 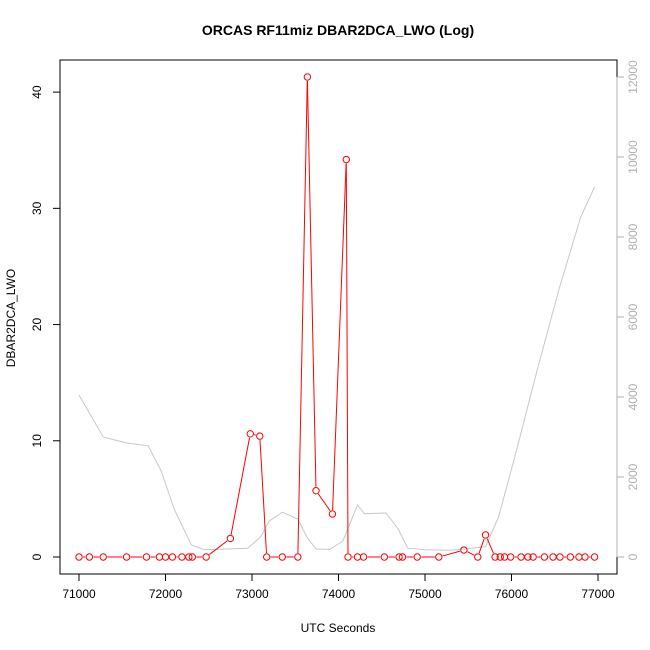 What do you see at coordinates (633, 396) in the screenshot?
I see `y2-tick-label: 4000` at bounding box center [633, 396].